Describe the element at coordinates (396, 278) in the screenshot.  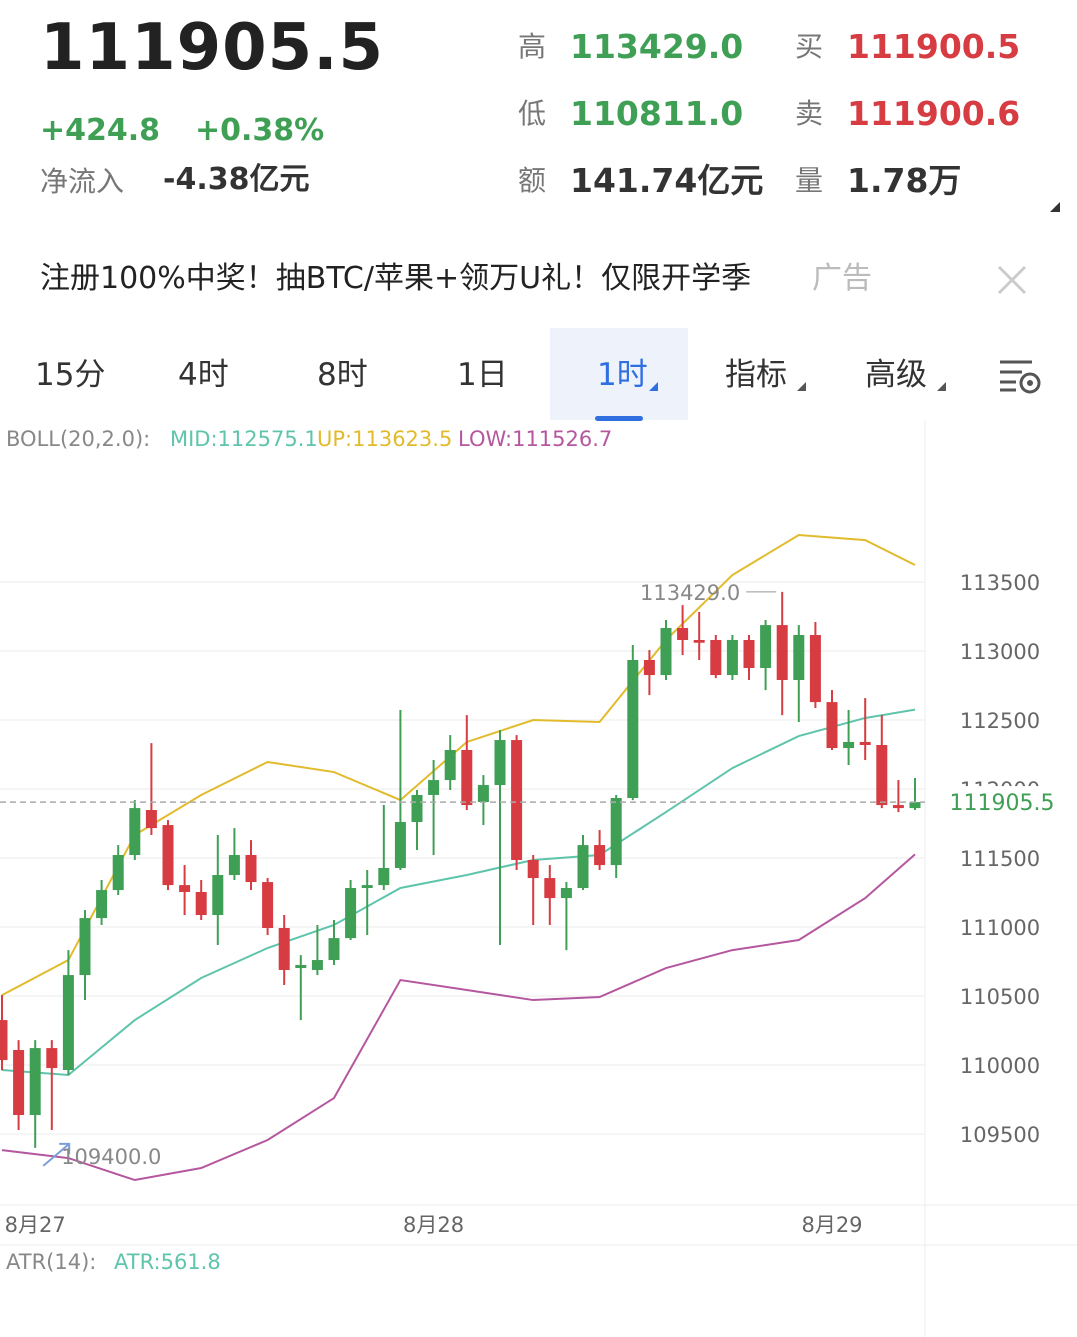
I see `ad-text: 注册100%中奖！抽BTC/苹果+领万U礼！仅限开学季` at that location.